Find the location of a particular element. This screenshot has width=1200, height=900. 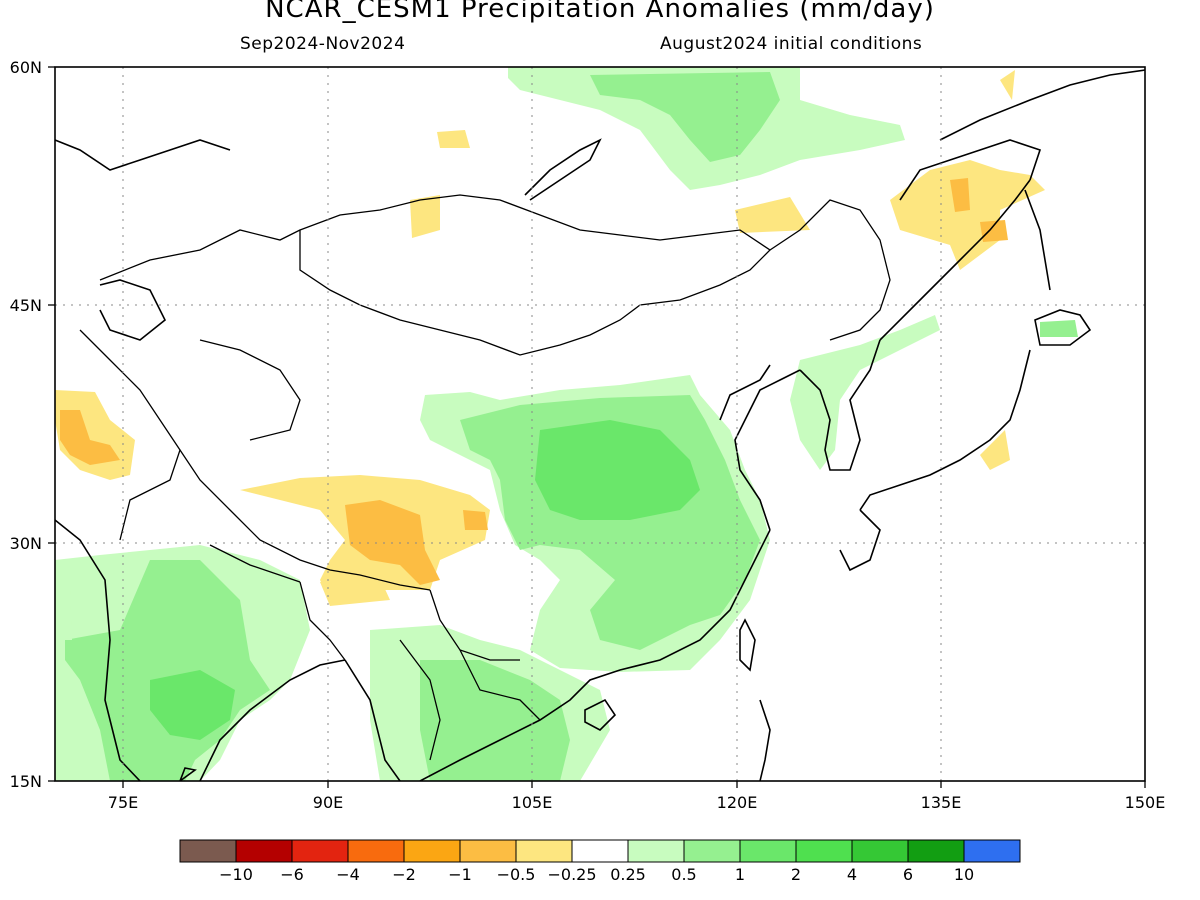

dry-region-okhotsk-mid is located at coordinates (960, 195).